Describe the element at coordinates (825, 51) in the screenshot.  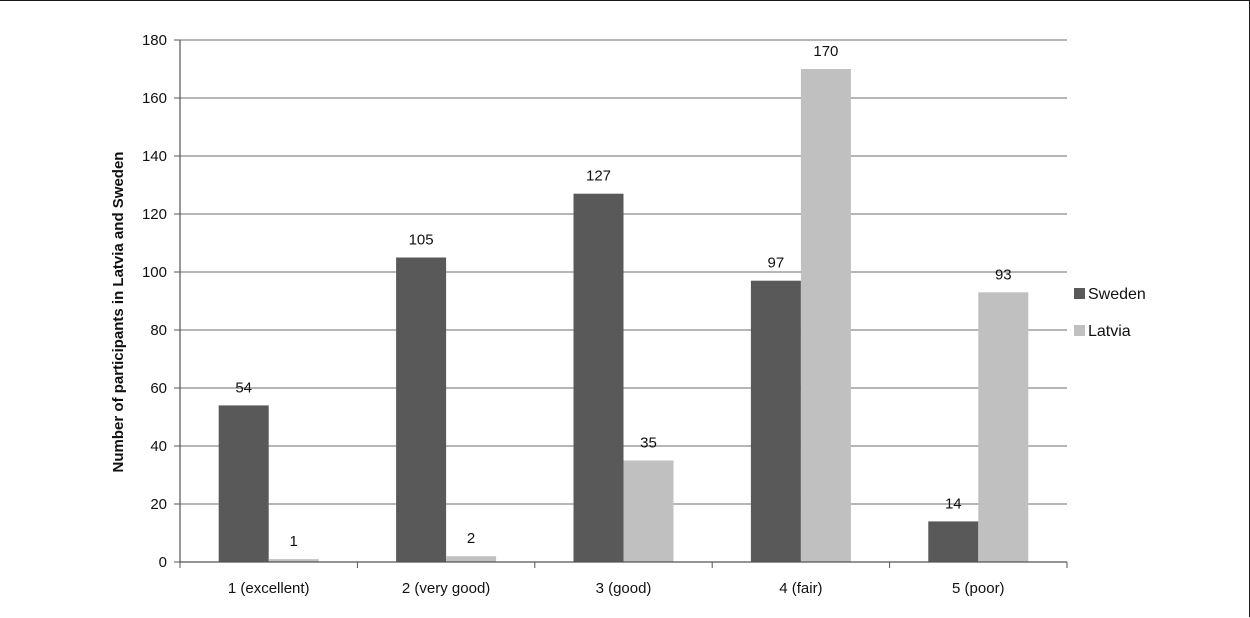
I see `data-label: 170` at that location.